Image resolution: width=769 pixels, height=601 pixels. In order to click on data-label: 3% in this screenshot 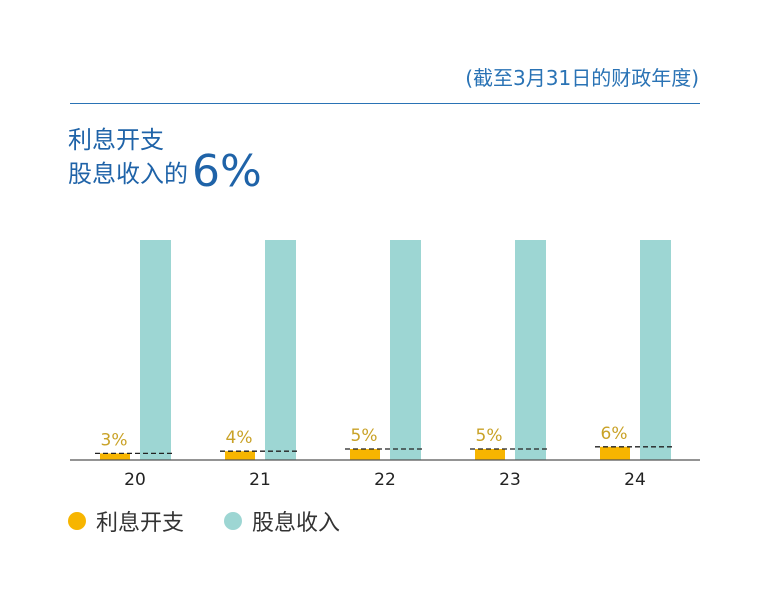, I will do `click(114, 440)`.